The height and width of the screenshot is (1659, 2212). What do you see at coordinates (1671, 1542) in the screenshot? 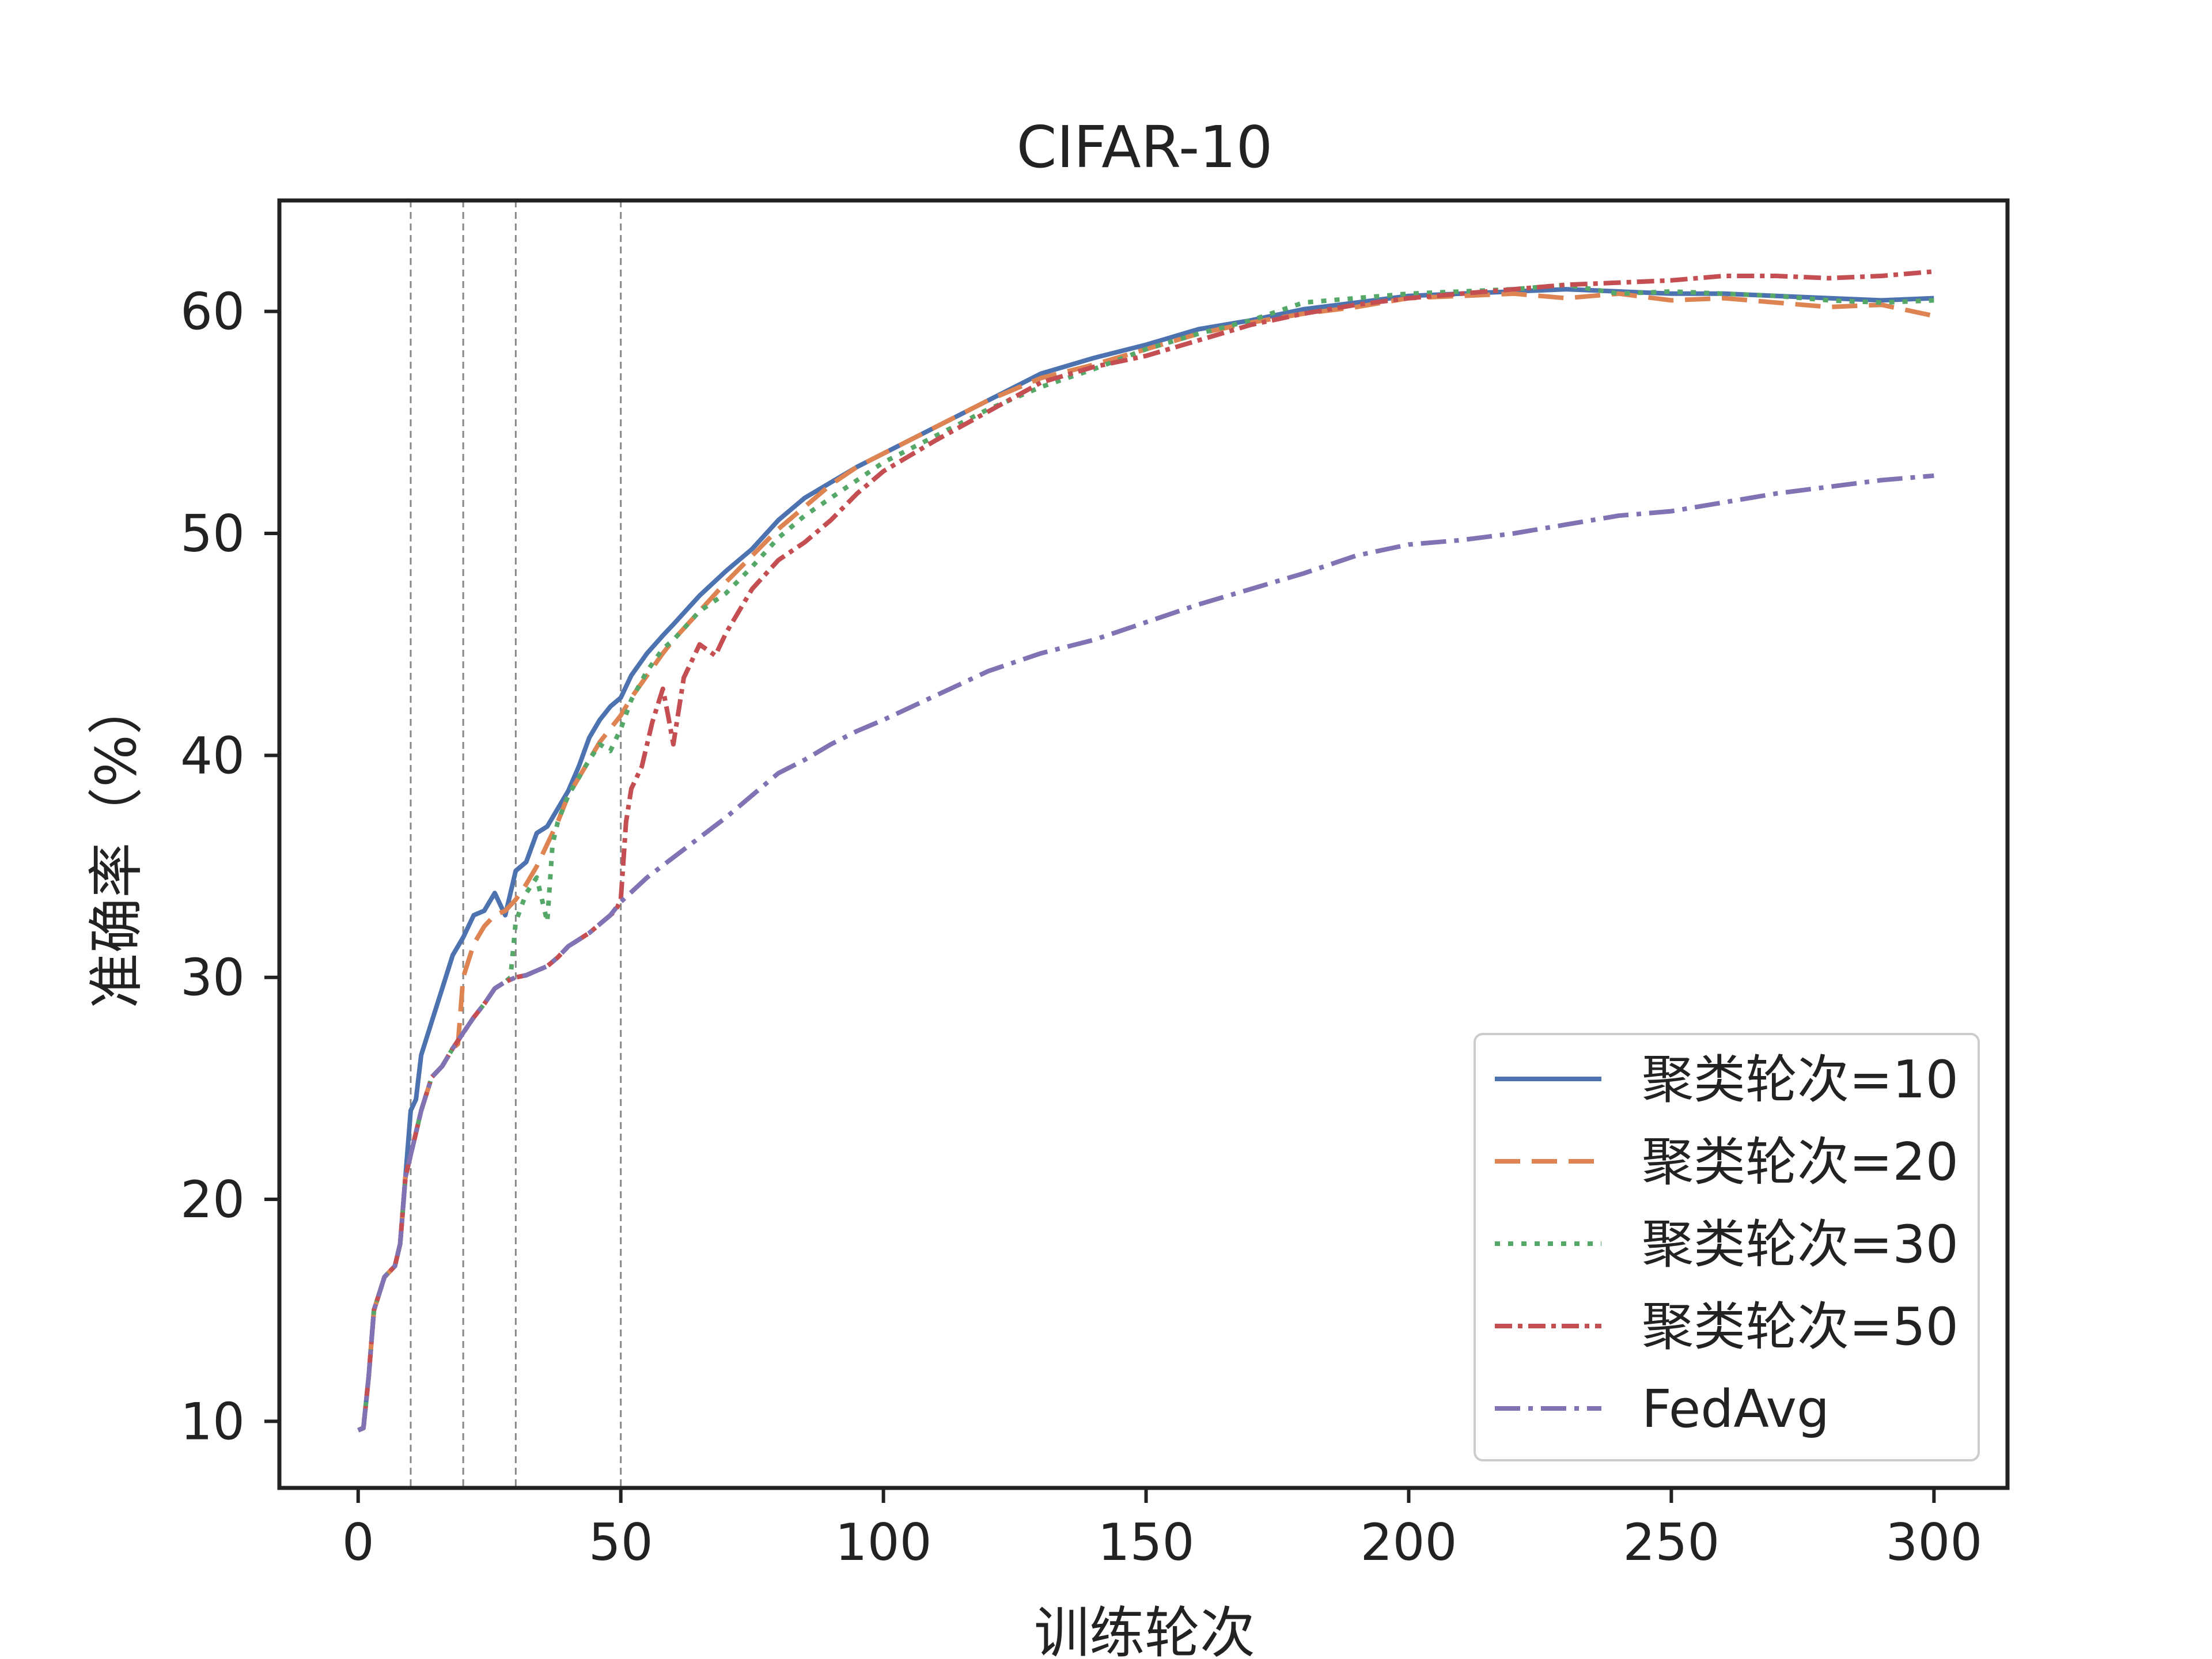
I see `x-tick-label: 250` at bounding box center [1671, 1542].